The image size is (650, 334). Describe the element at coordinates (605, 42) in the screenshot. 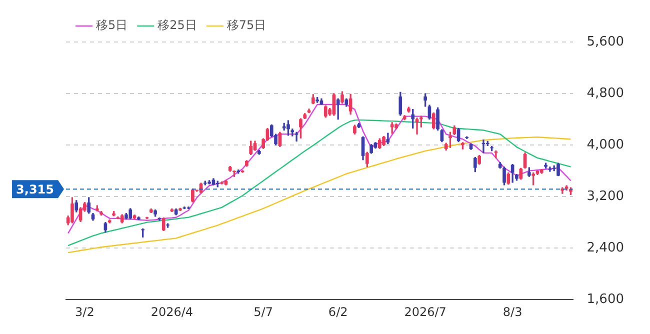

I see `y-tick-label: 5,600` at that location.